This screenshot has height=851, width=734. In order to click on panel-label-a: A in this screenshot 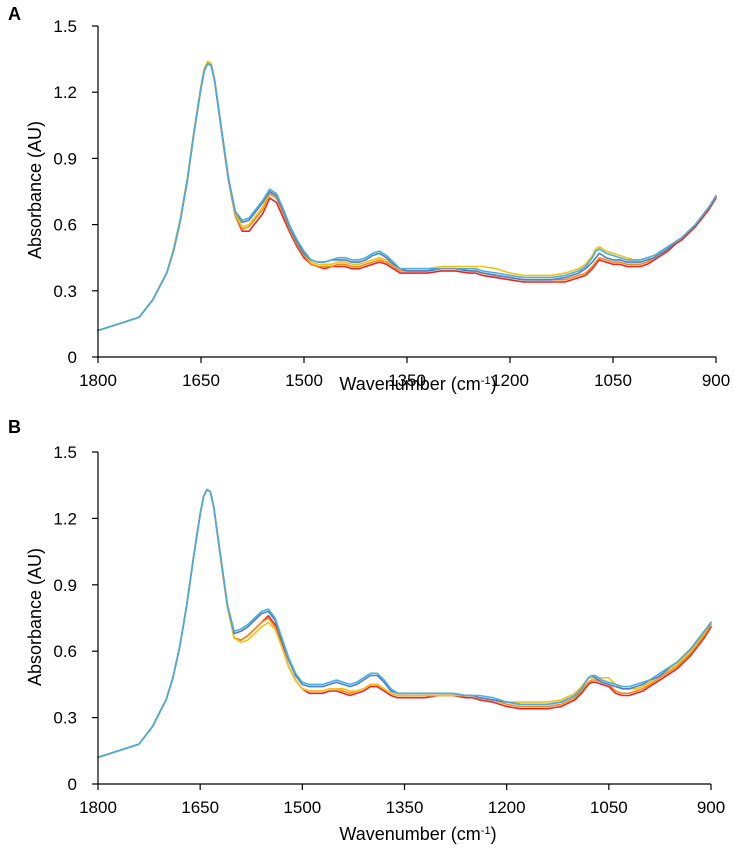, I will do `click(14, 14)`.